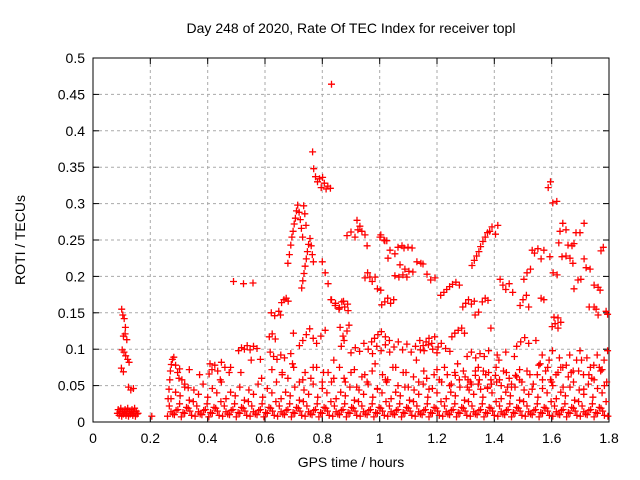 The image size is (640, 480). What do you see at coordinates (81, 422) in the screenshot?
I see `y-tick-label: 0` at bounding box center [81, 422].